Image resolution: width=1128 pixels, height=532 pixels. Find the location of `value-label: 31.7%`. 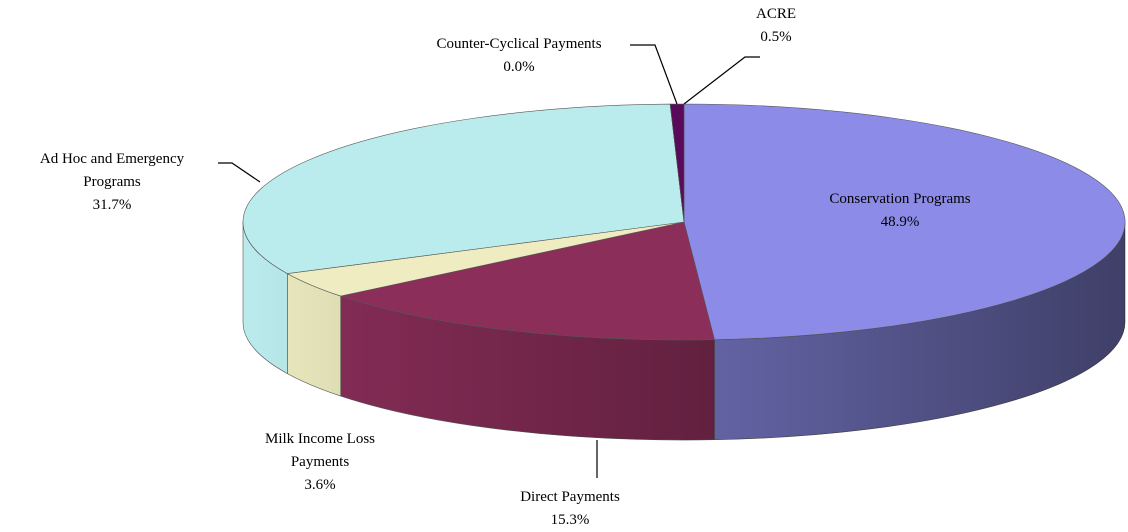

value-label: 31.7% is located at coordinates (112, 205).